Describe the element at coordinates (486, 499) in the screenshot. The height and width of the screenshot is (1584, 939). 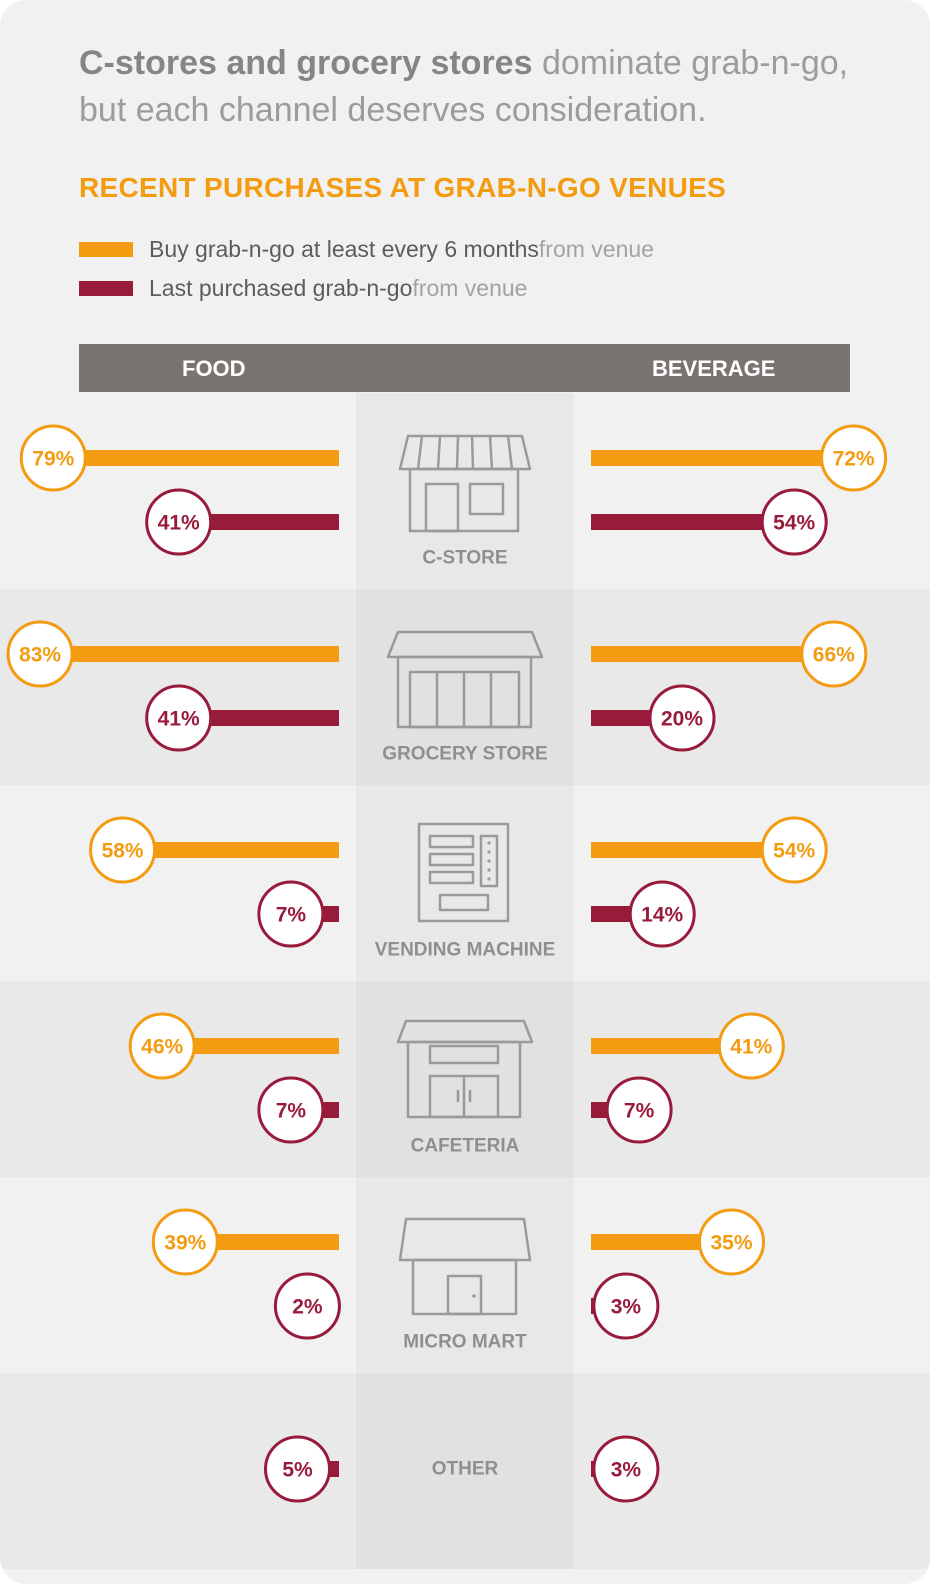
I see `window` at that location.